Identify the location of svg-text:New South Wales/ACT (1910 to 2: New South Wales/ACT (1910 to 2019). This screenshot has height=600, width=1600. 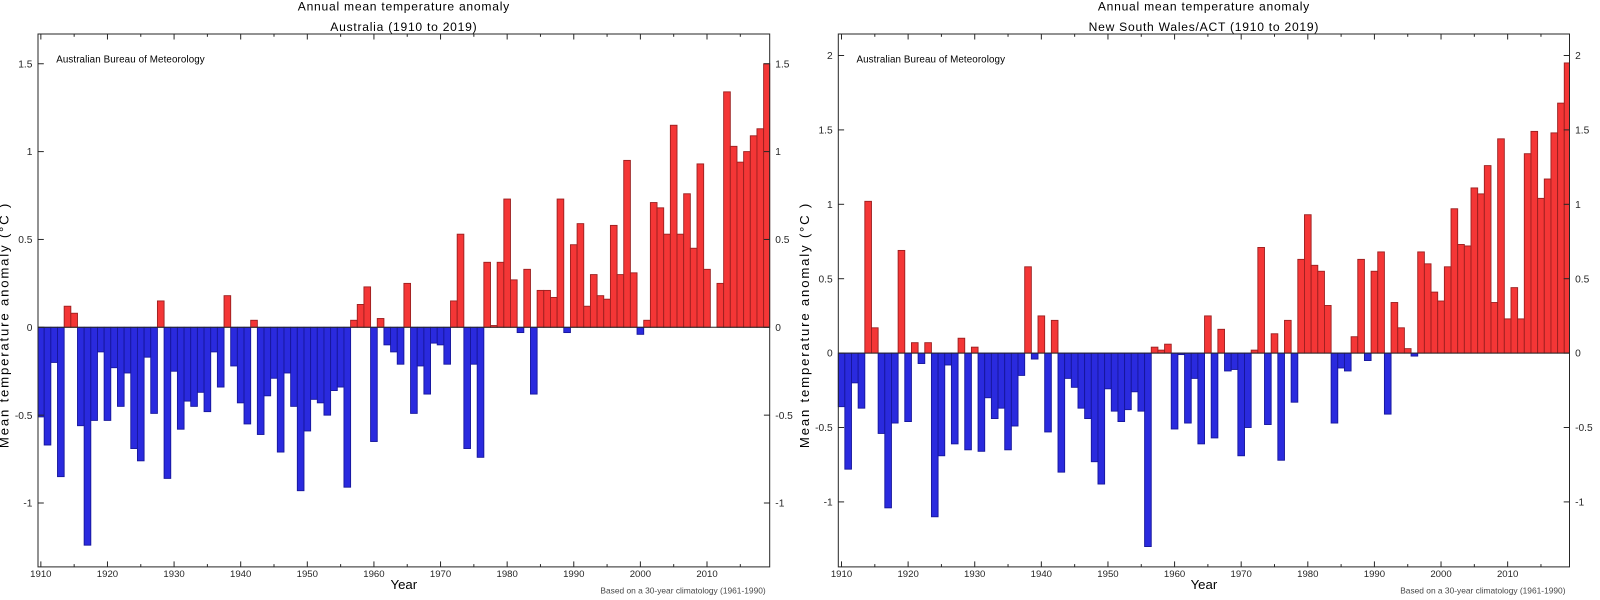
(1204, 27).